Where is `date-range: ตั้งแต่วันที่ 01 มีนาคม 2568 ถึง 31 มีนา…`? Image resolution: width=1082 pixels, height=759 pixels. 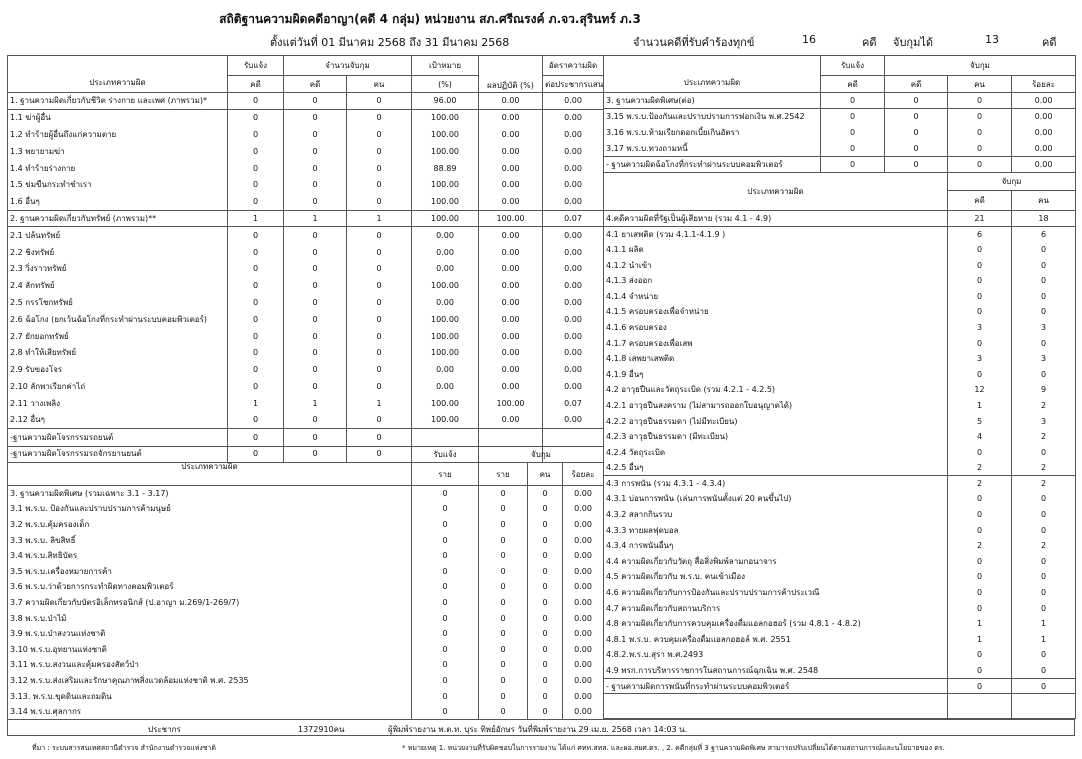
date-range: ตั้งแต่วันที่ 01 มีนาคม 2568 ถึง 31 มีนา… is located at coordinates (390, 42).